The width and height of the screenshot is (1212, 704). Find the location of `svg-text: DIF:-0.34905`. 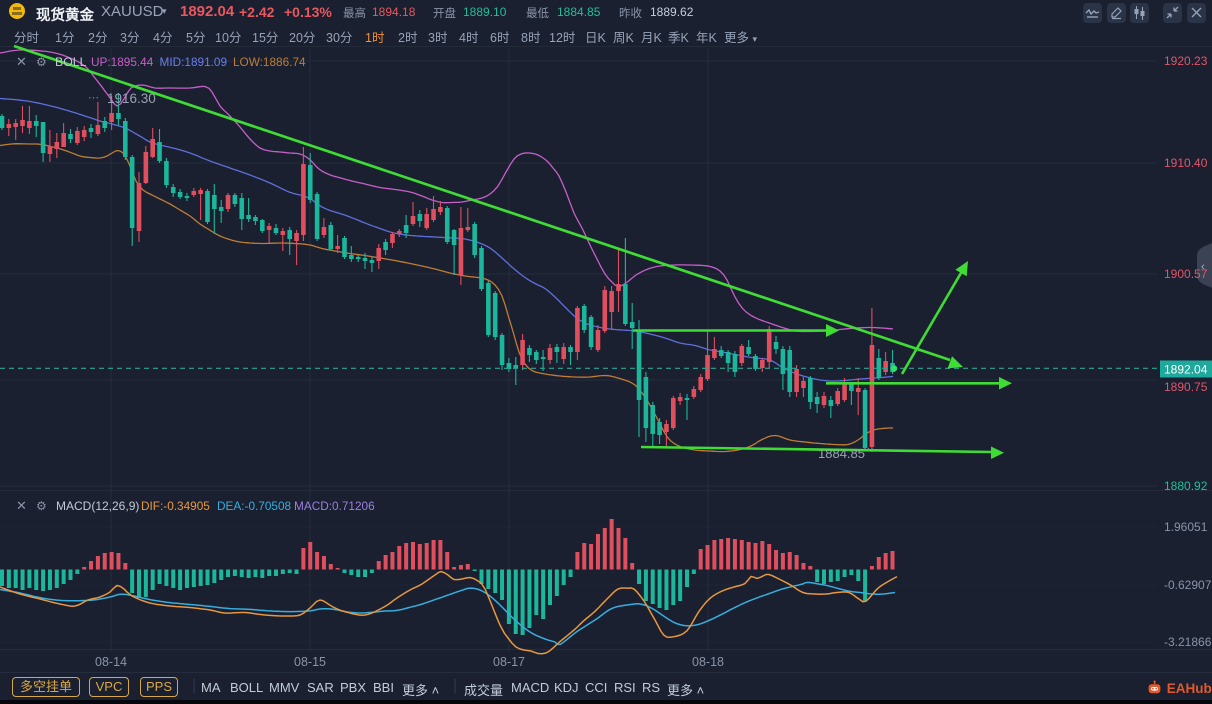

svg-text: DIF:-0.34905 is located at coordinates (175, 506).